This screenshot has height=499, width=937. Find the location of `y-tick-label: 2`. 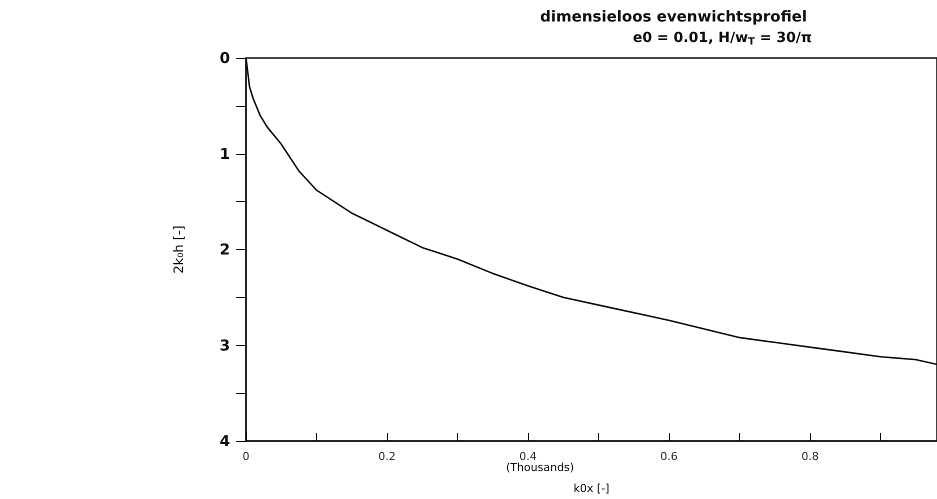

y-tick-label: 2 is located at coordinates (225, 249).